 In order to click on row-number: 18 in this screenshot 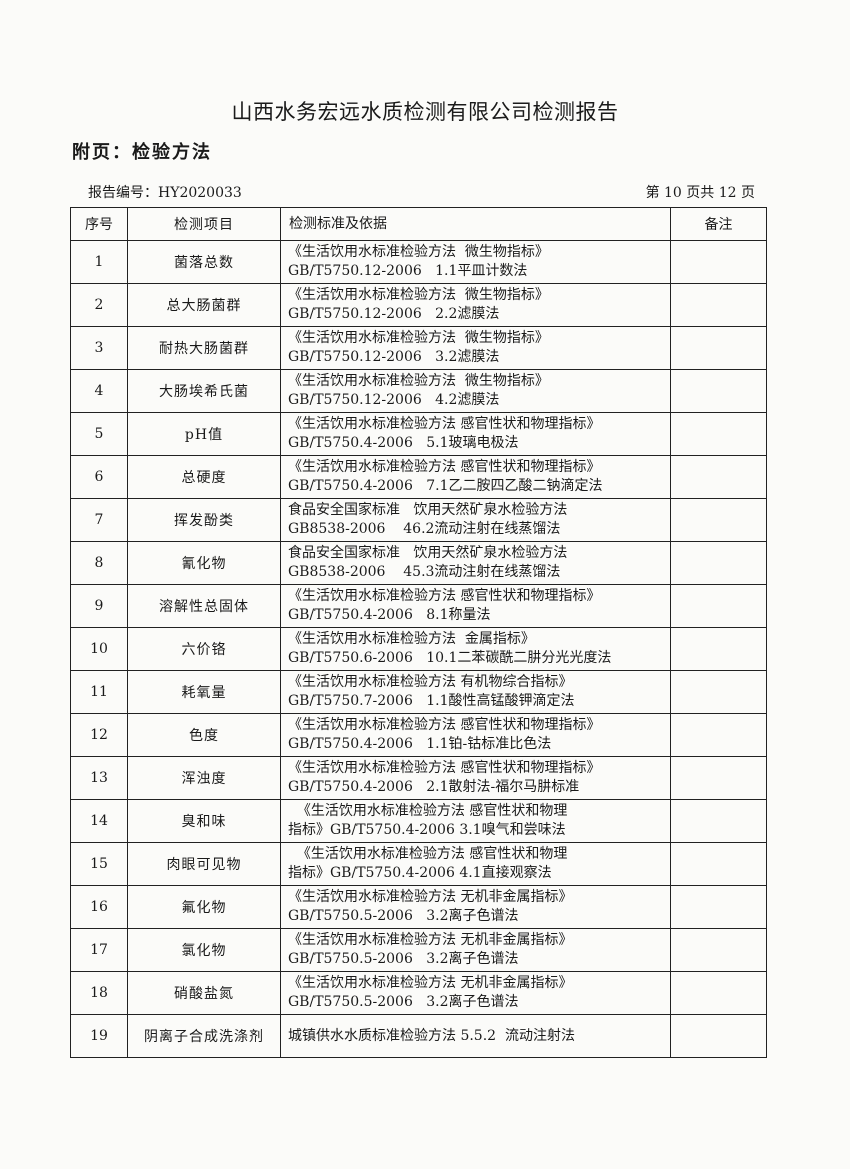, I will do `click(99, 993)`.